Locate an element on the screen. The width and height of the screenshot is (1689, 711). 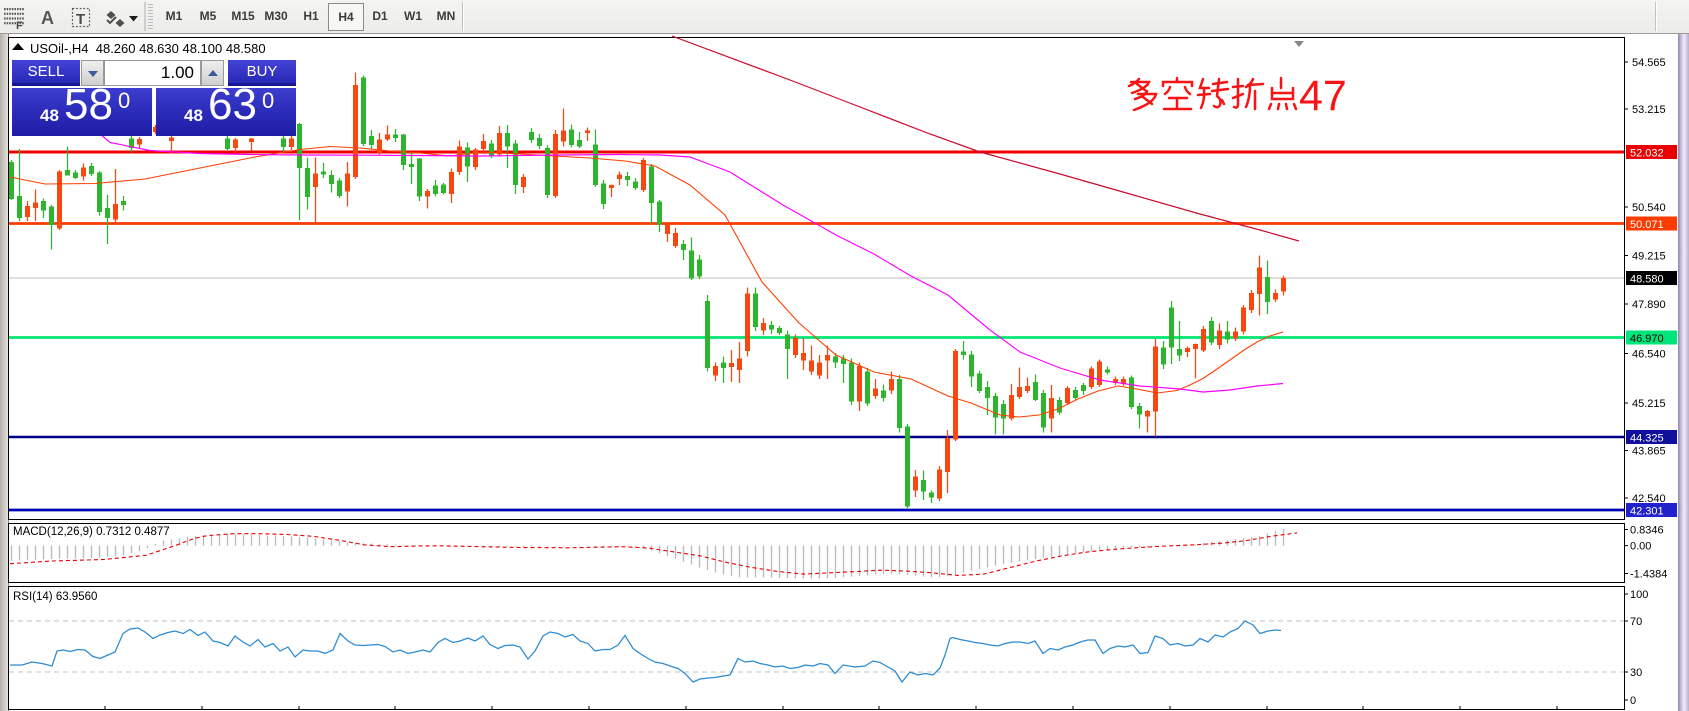
svg-text: 42.540 is located at coordinates (1649, 499).